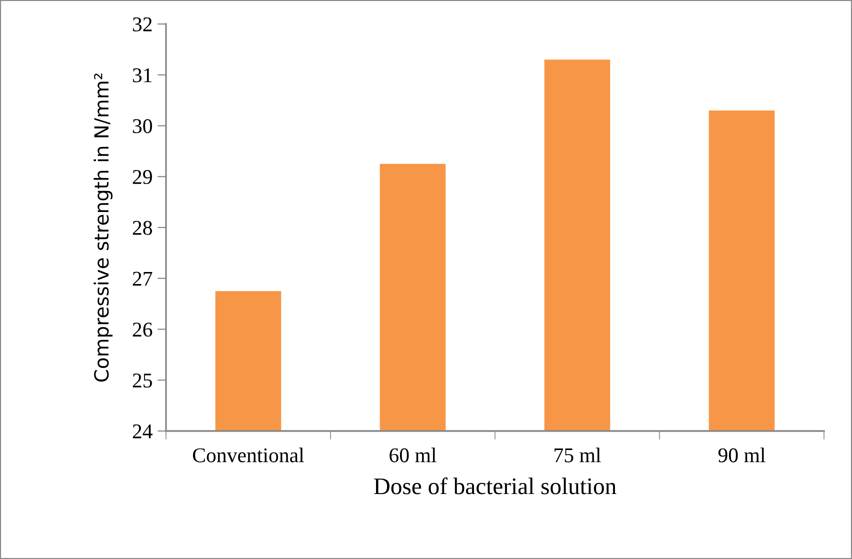 Image resolution: width=852 pixels, height=559 pixels. What do you see at coordinates (142, 126) in the screenshot?
I see `y-tick-label: 30` at bounding box center [142, 126].